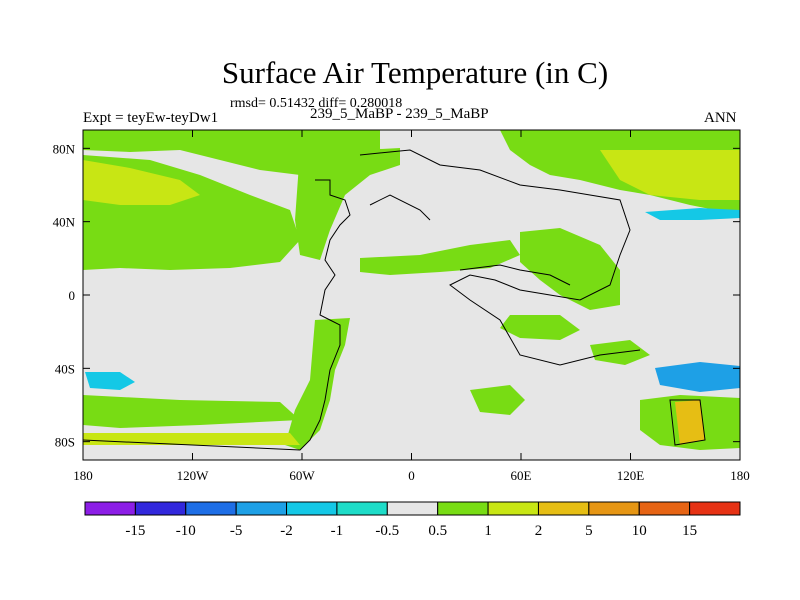 The width and height of the screenshot is (800, 600). I want to click on x-tick-label: 120W, so click(193, 475).